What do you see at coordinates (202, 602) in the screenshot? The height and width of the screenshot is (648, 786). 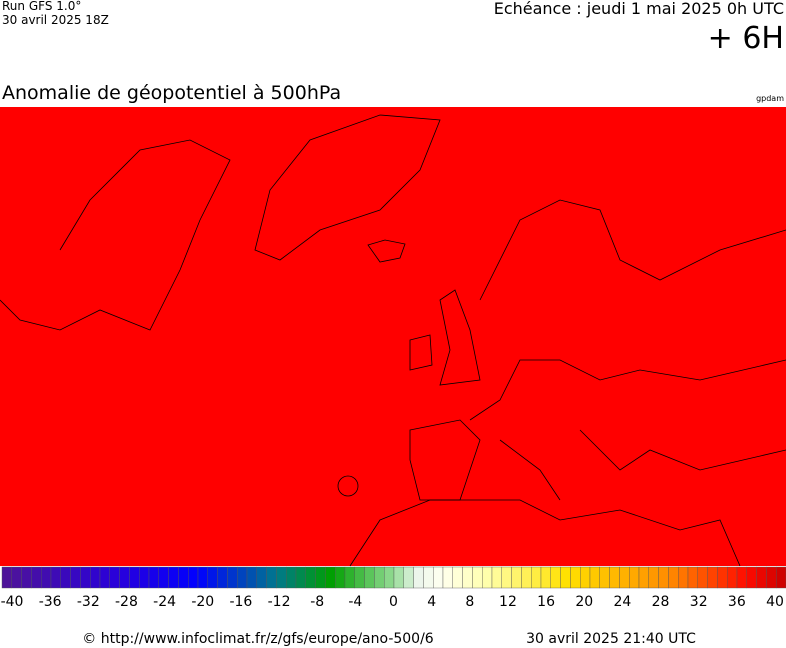 I see `tick-label: -20` at bounding box center [202, 602].